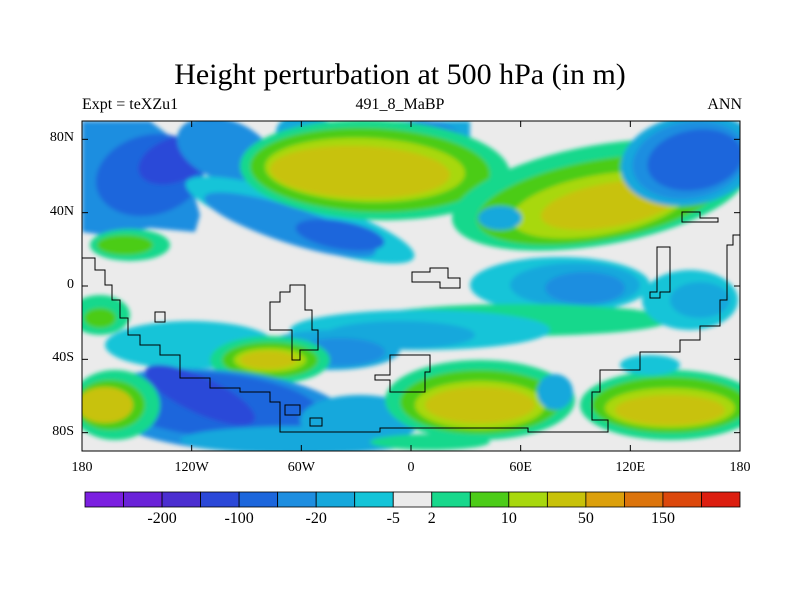 This screenshot has width=800, height=600. I want to click on colorbar, so click(412, 499).